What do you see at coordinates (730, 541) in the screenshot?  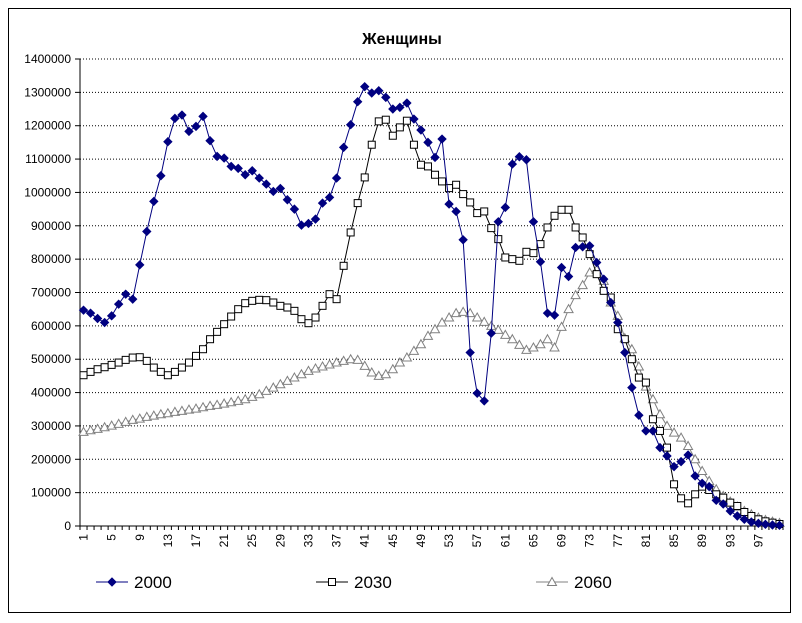 I see `x-tick-label: 93` at bounding box center [730, 541].